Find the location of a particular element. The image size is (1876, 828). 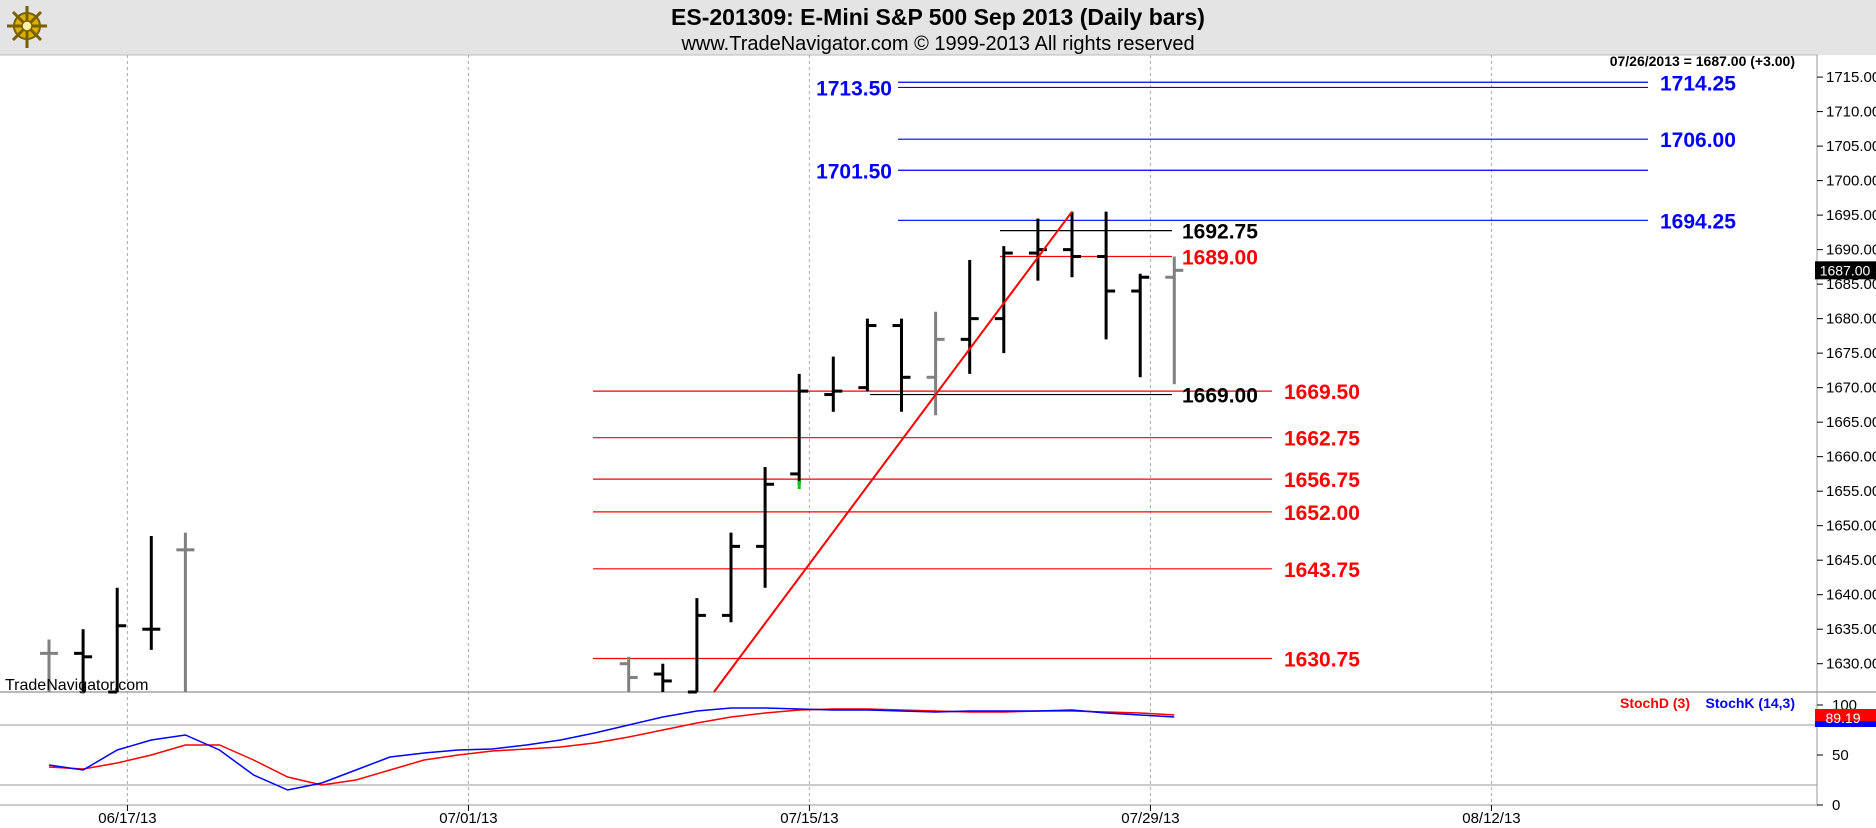

level-label: 1662.75 is located at coordinates (1322, 439).